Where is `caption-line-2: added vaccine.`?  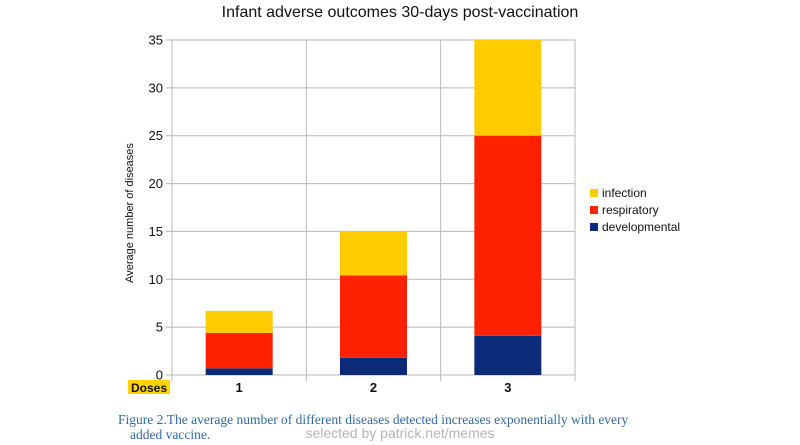
caption-line-2: added vaccine. is located at coordinates (170, 434).